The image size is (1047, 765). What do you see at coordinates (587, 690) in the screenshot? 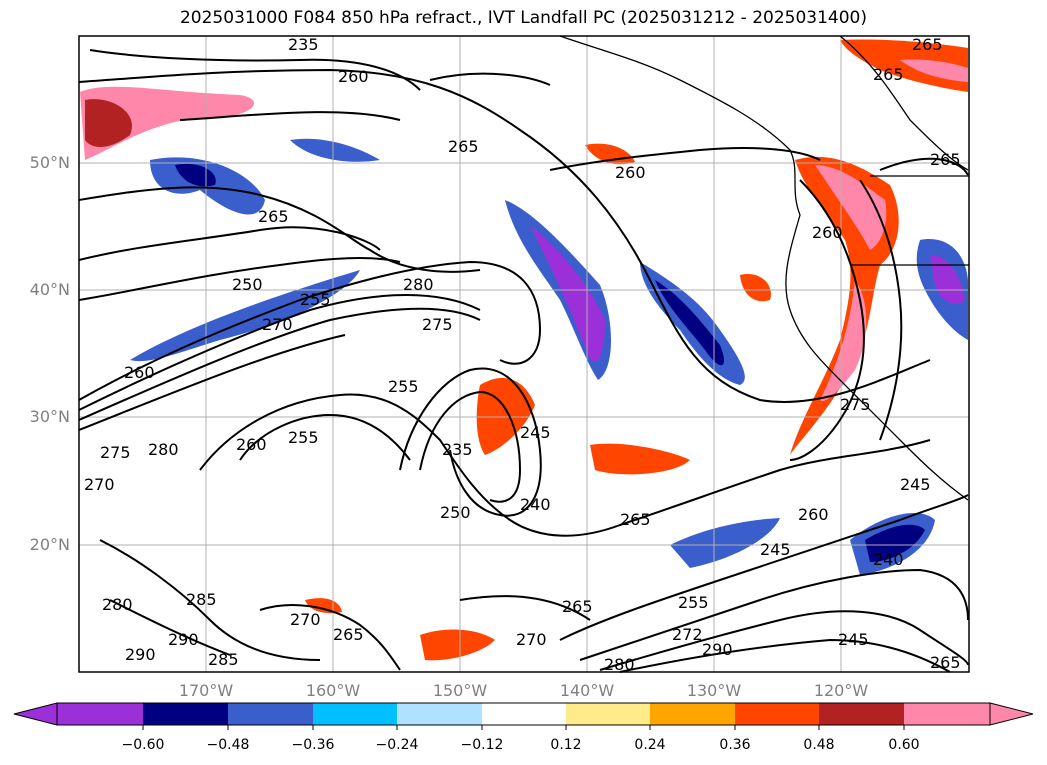
I see `lon-label-140w: 140°W` at bounding box center [587, 690].